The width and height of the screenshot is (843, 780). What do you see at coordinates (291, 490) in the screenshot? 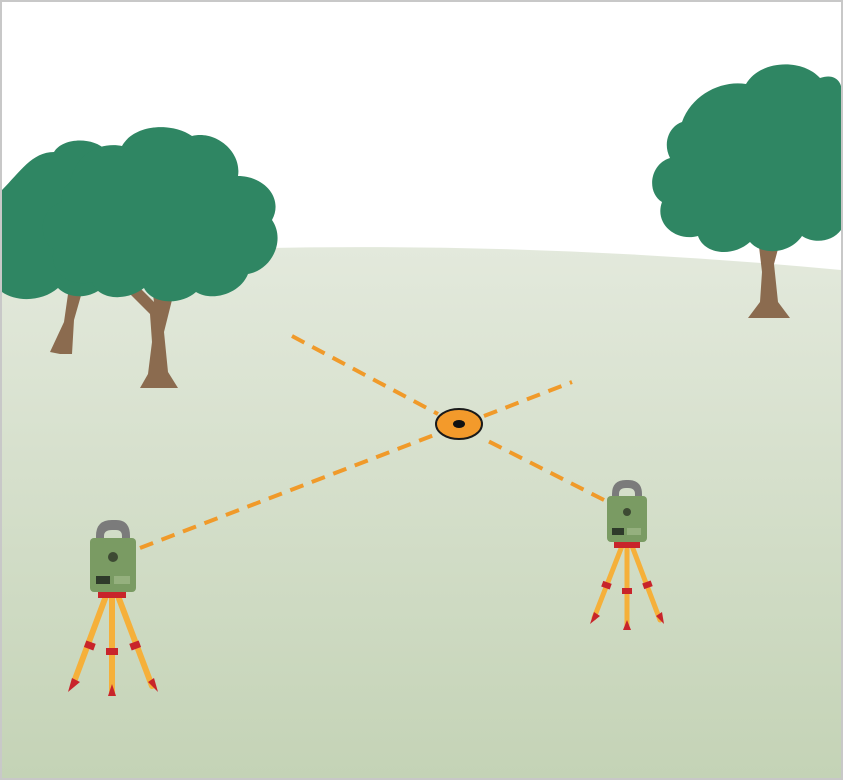
I see `sight-line-left` at bounding box center [291, 490].